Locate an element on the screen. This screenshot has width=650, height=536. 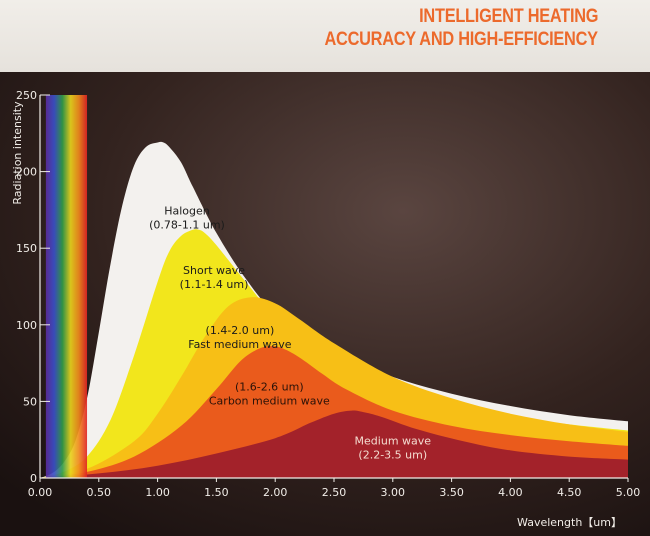
y-tick-label: 50 is located at coordinates (30, 401).